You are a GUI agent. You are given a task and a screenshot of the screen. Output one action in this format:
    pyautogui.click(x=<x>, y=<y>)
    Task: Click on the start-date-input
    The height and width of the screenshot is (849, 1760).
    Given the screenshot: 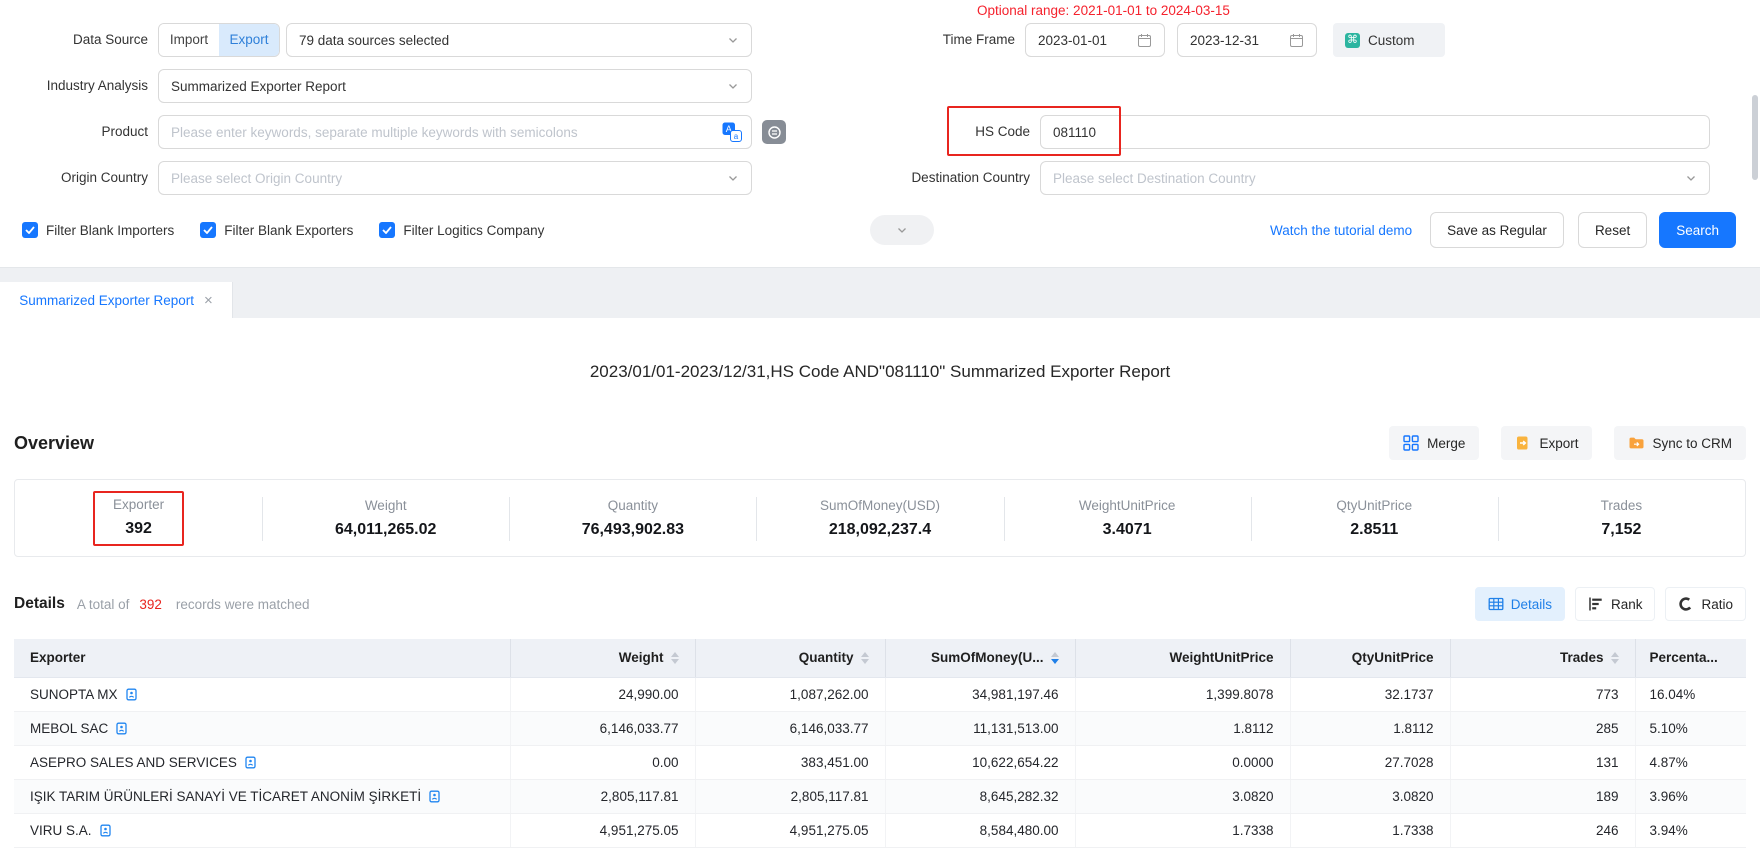 What is the action you would take?
    pyautogui.click(x=1095, y=40)
    